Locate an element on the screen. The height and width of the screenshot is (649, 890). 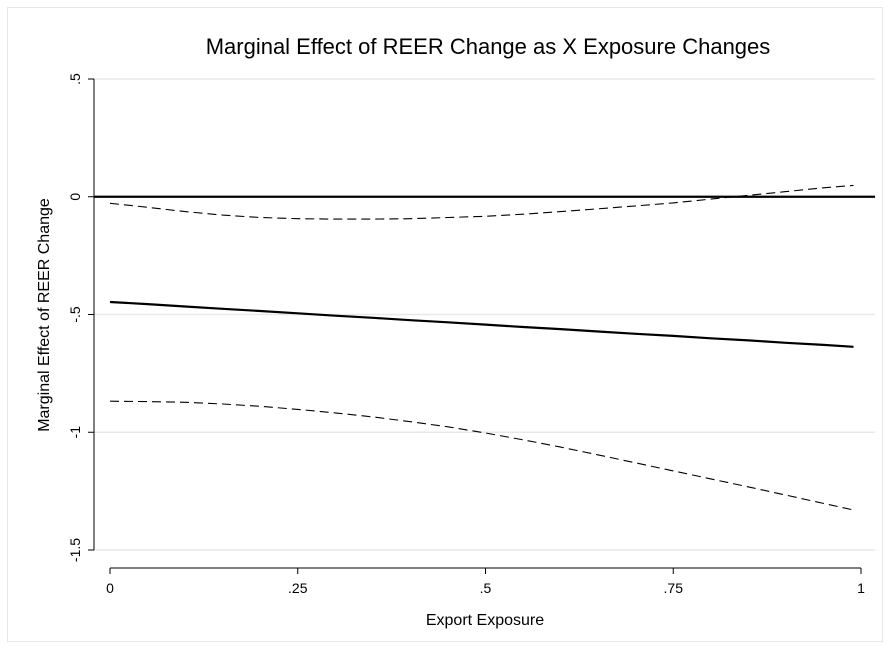
upper-confidence-line is located at coordinates (481, 202).